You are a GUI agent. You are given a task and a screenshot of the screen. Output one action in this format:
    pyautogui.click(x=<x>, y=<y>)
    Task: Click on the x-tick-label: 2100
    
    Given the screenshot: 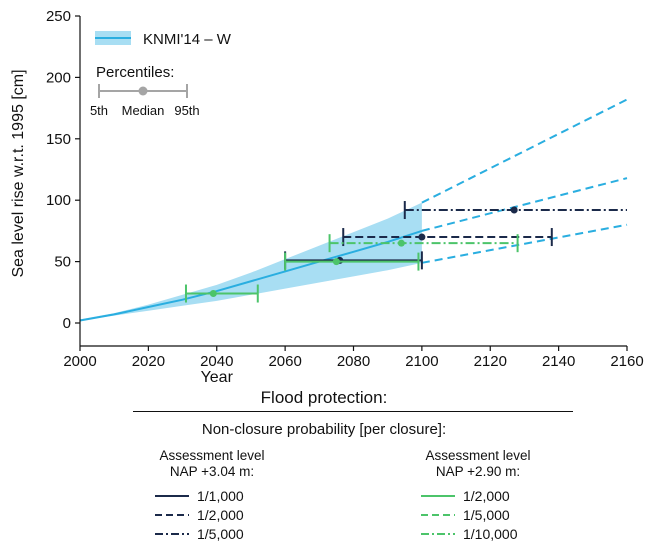 What is the action you would take?
    pyautogui.click(x=421, y=361)
    